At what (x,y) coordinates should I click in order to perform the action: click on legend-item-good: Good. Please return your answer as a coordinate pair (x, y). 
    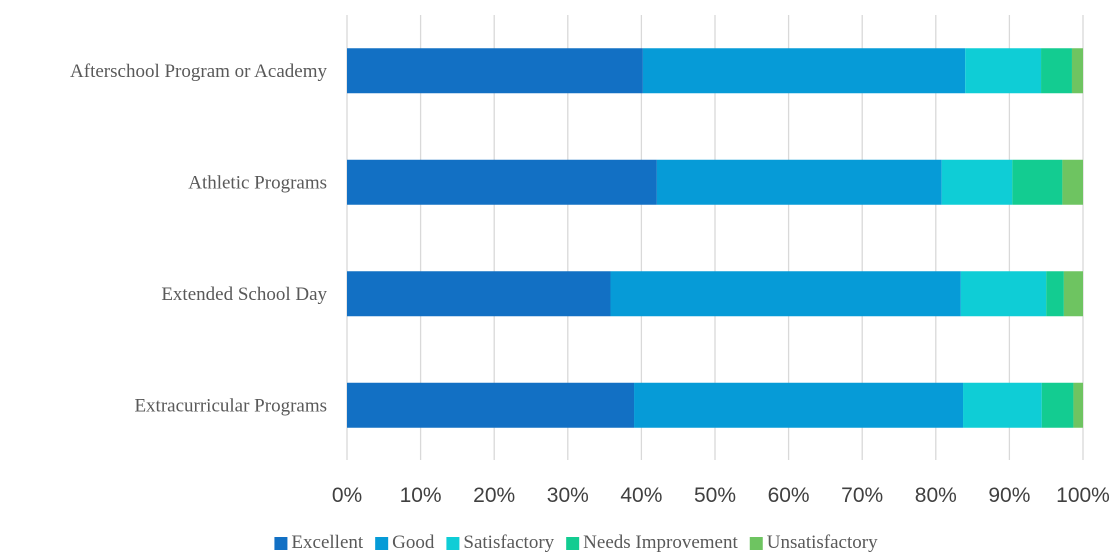
    Looking at the image, I should click on (405, 542).